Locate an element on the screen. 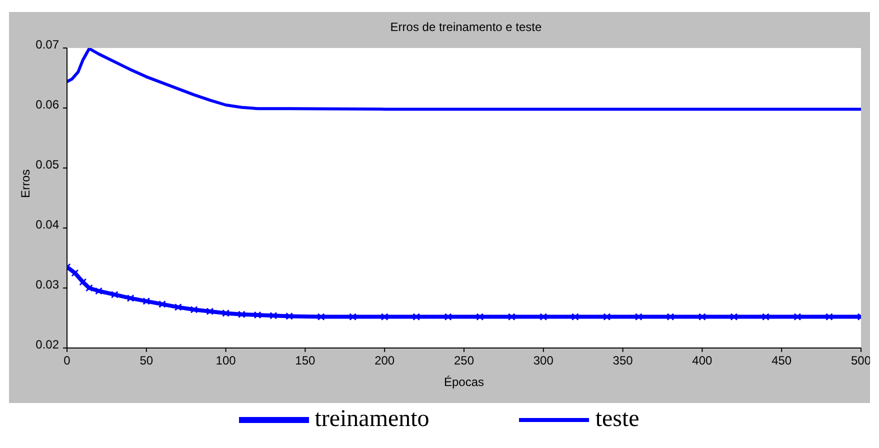 The height and width of the screenshot is (448, 879). x-tick-label: 50 is located at coordinates (147, 361).